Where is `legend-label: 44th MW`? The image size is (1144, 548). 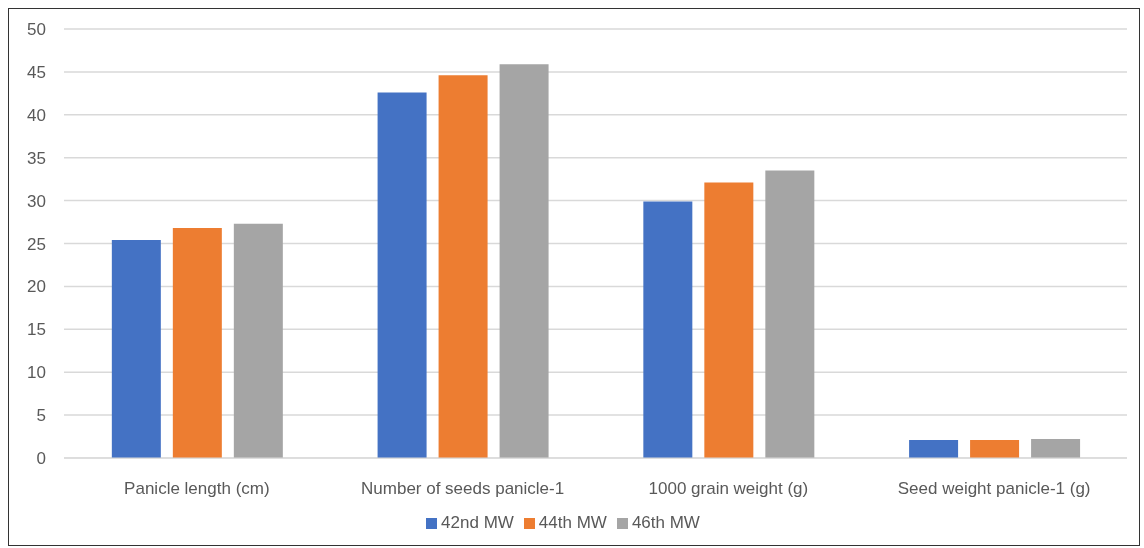
legend-label: 44th MW is located at coordinates (572, 522).